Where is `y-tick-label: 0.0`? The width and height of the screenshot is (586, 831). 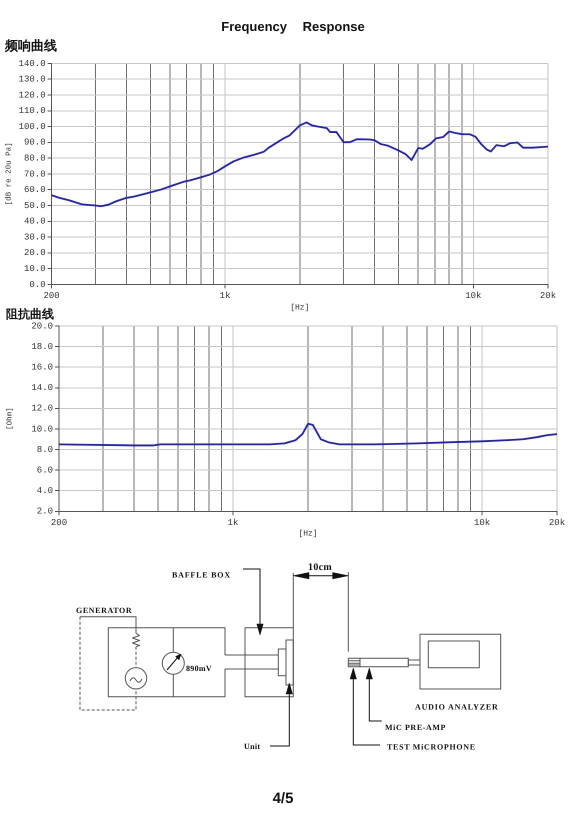
y-tick-label: 0.0 is located at coordinates (37, 285).